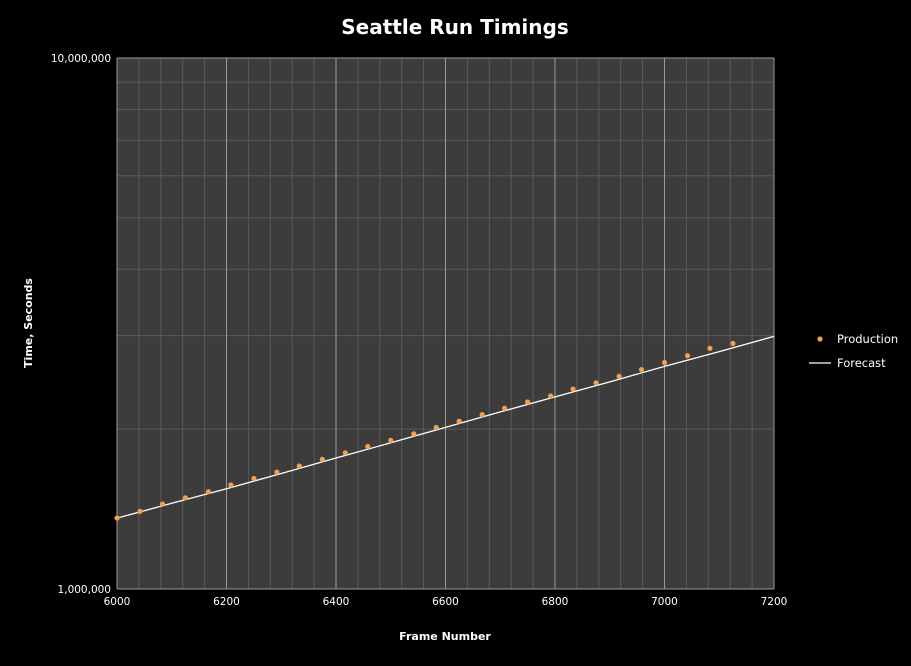 This screenshot has height=666, width=911. What do you see at coordinates (867, 339) in the screenshot?
I see `legend-label-production: Production` at bounding box center [867, 339].